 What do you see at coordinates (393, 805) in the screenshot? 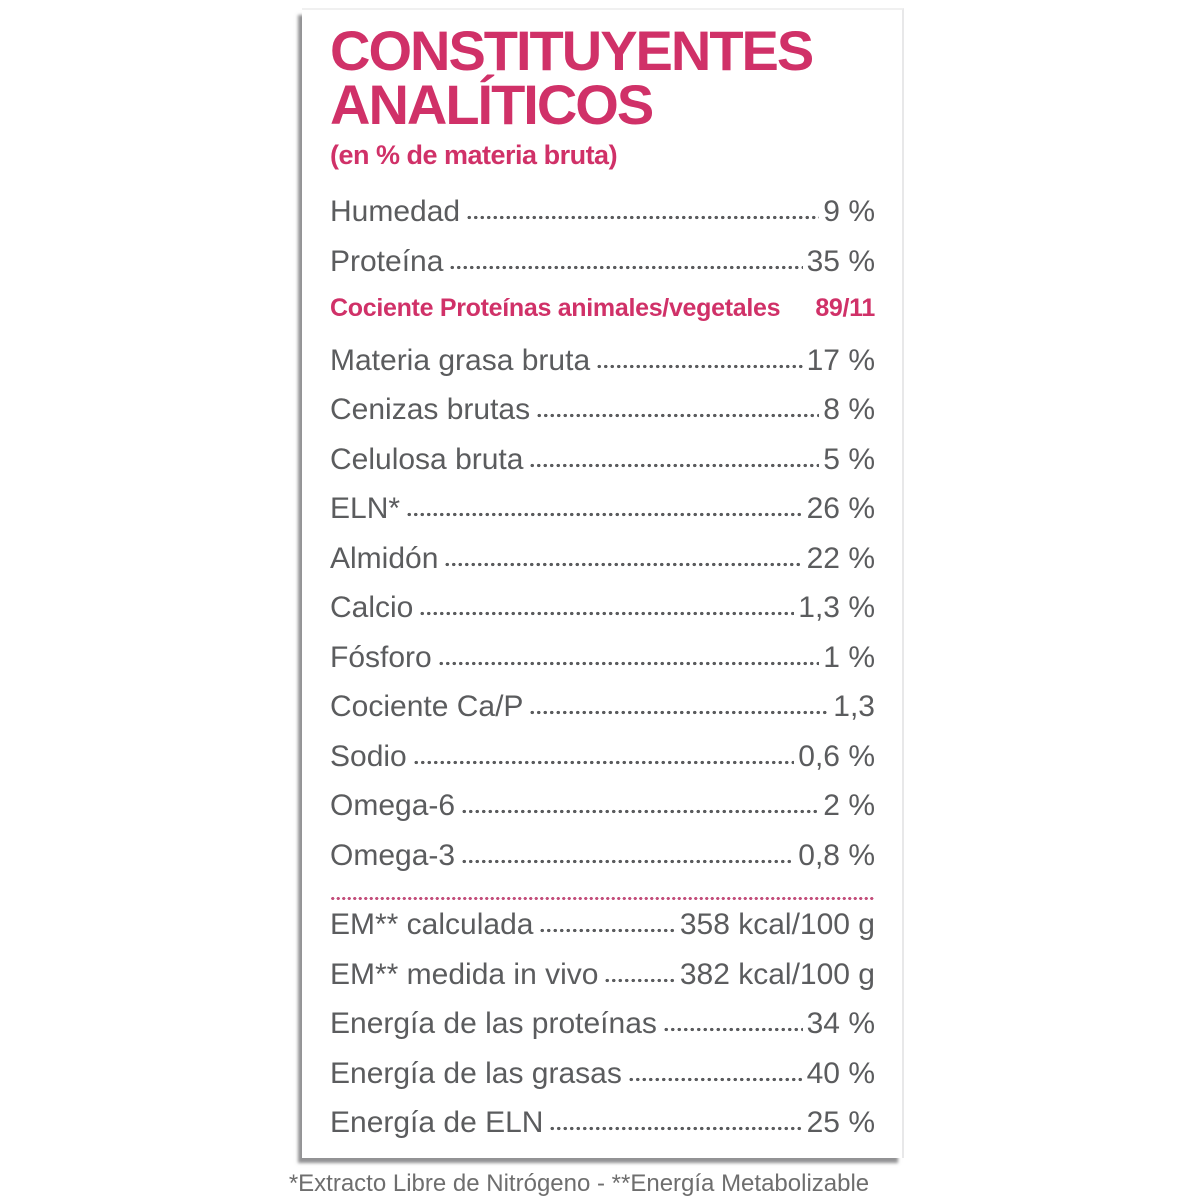
I see `nutrient-label: Omega-6` at bounding box center [393, 805].